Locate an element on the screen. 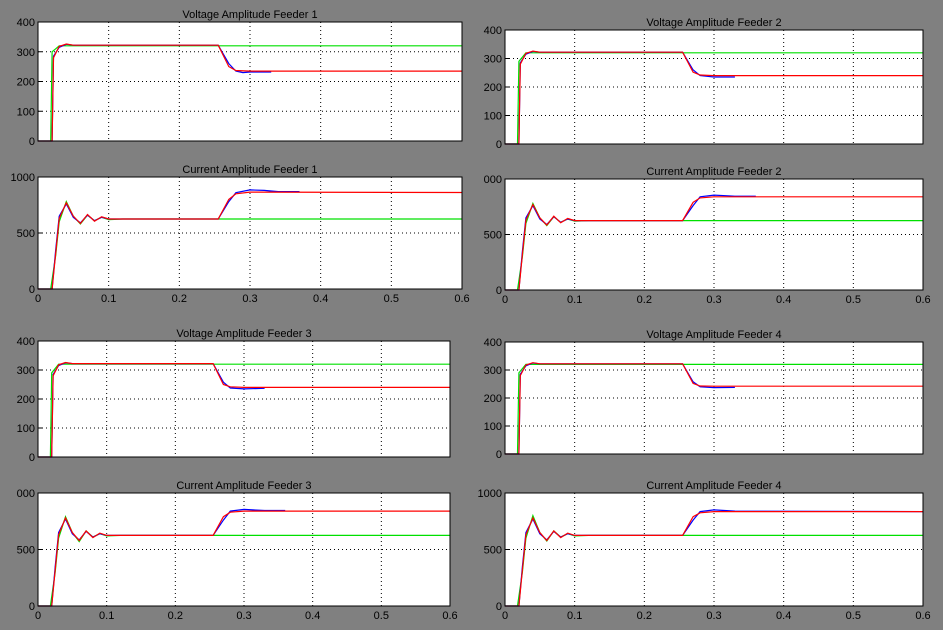  panel-2: Voltage Amplitude Feeder 2 0 100 200 300 400 is located at coordinates (704, 84).